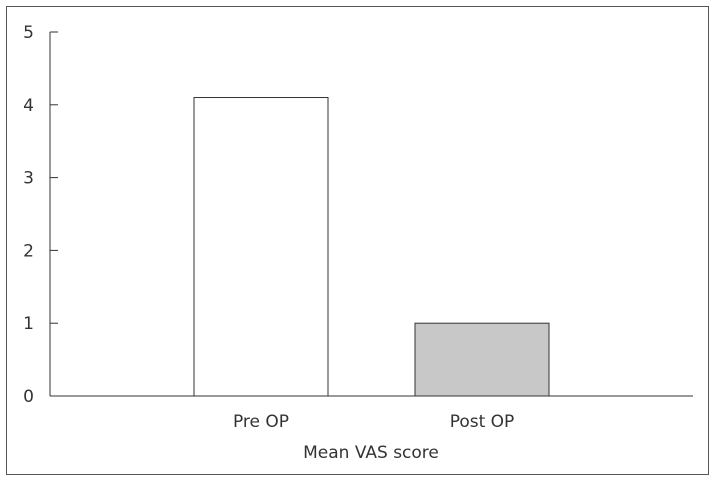  What do you see at coordinates (482, 422) in the screenshot?
I see `x-category-label: Post OP` at bounding box center [482, 422].